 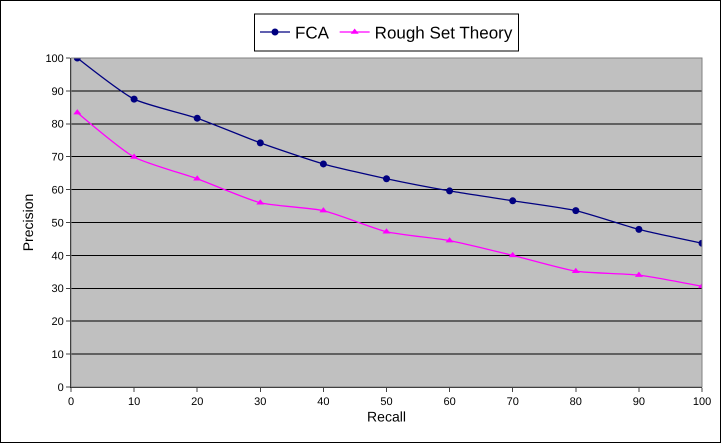 I want to click on y-tick-label: 70, so click(x=58, y=158).